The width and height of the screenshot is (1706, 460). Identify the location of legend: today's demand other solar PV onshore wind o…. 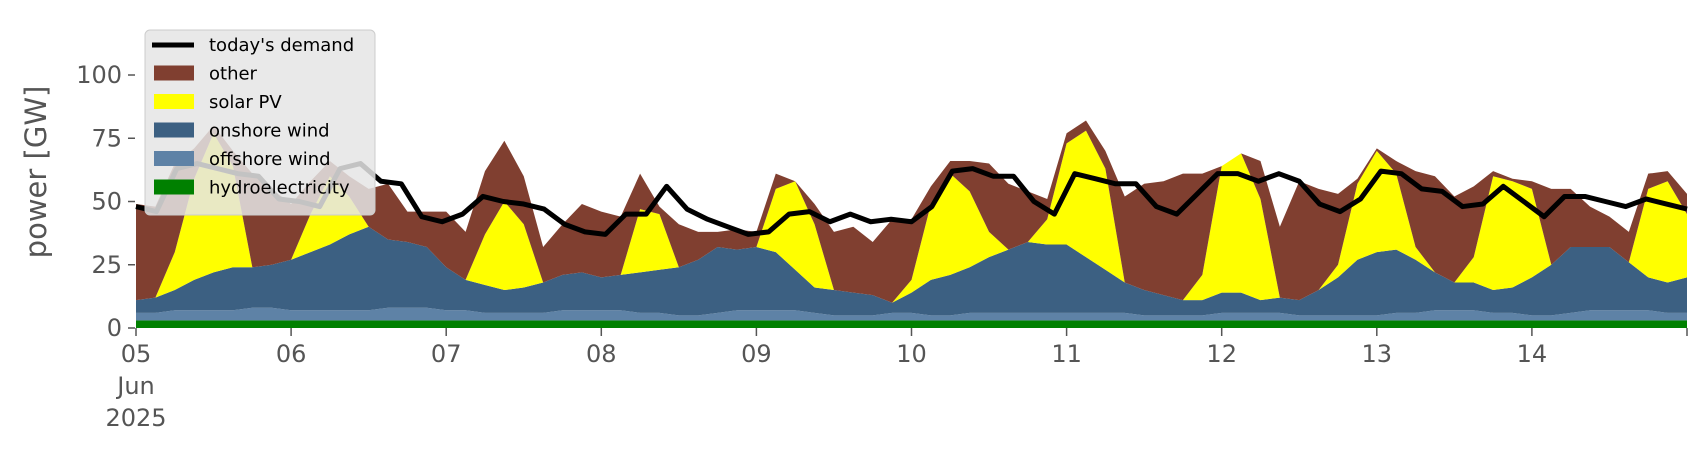
(260, 122).